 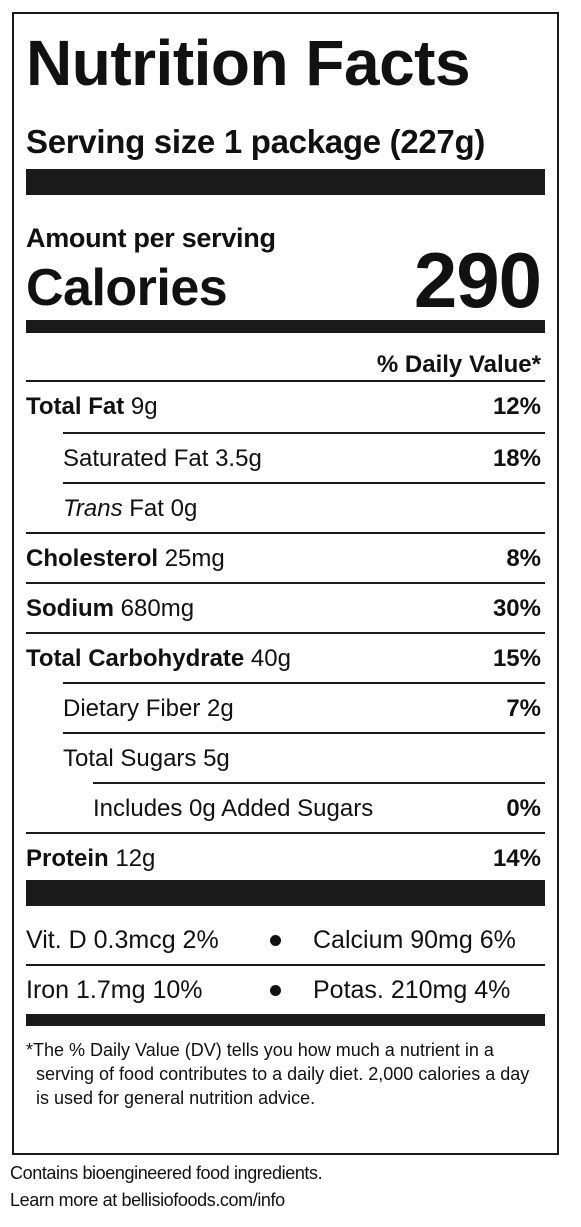 What do you see at coordinates (147, 1200) in the screenshot?
I see `learn-more-line: Learn more at bellisiofoods.com/info` at bounding box center [147, 1200].